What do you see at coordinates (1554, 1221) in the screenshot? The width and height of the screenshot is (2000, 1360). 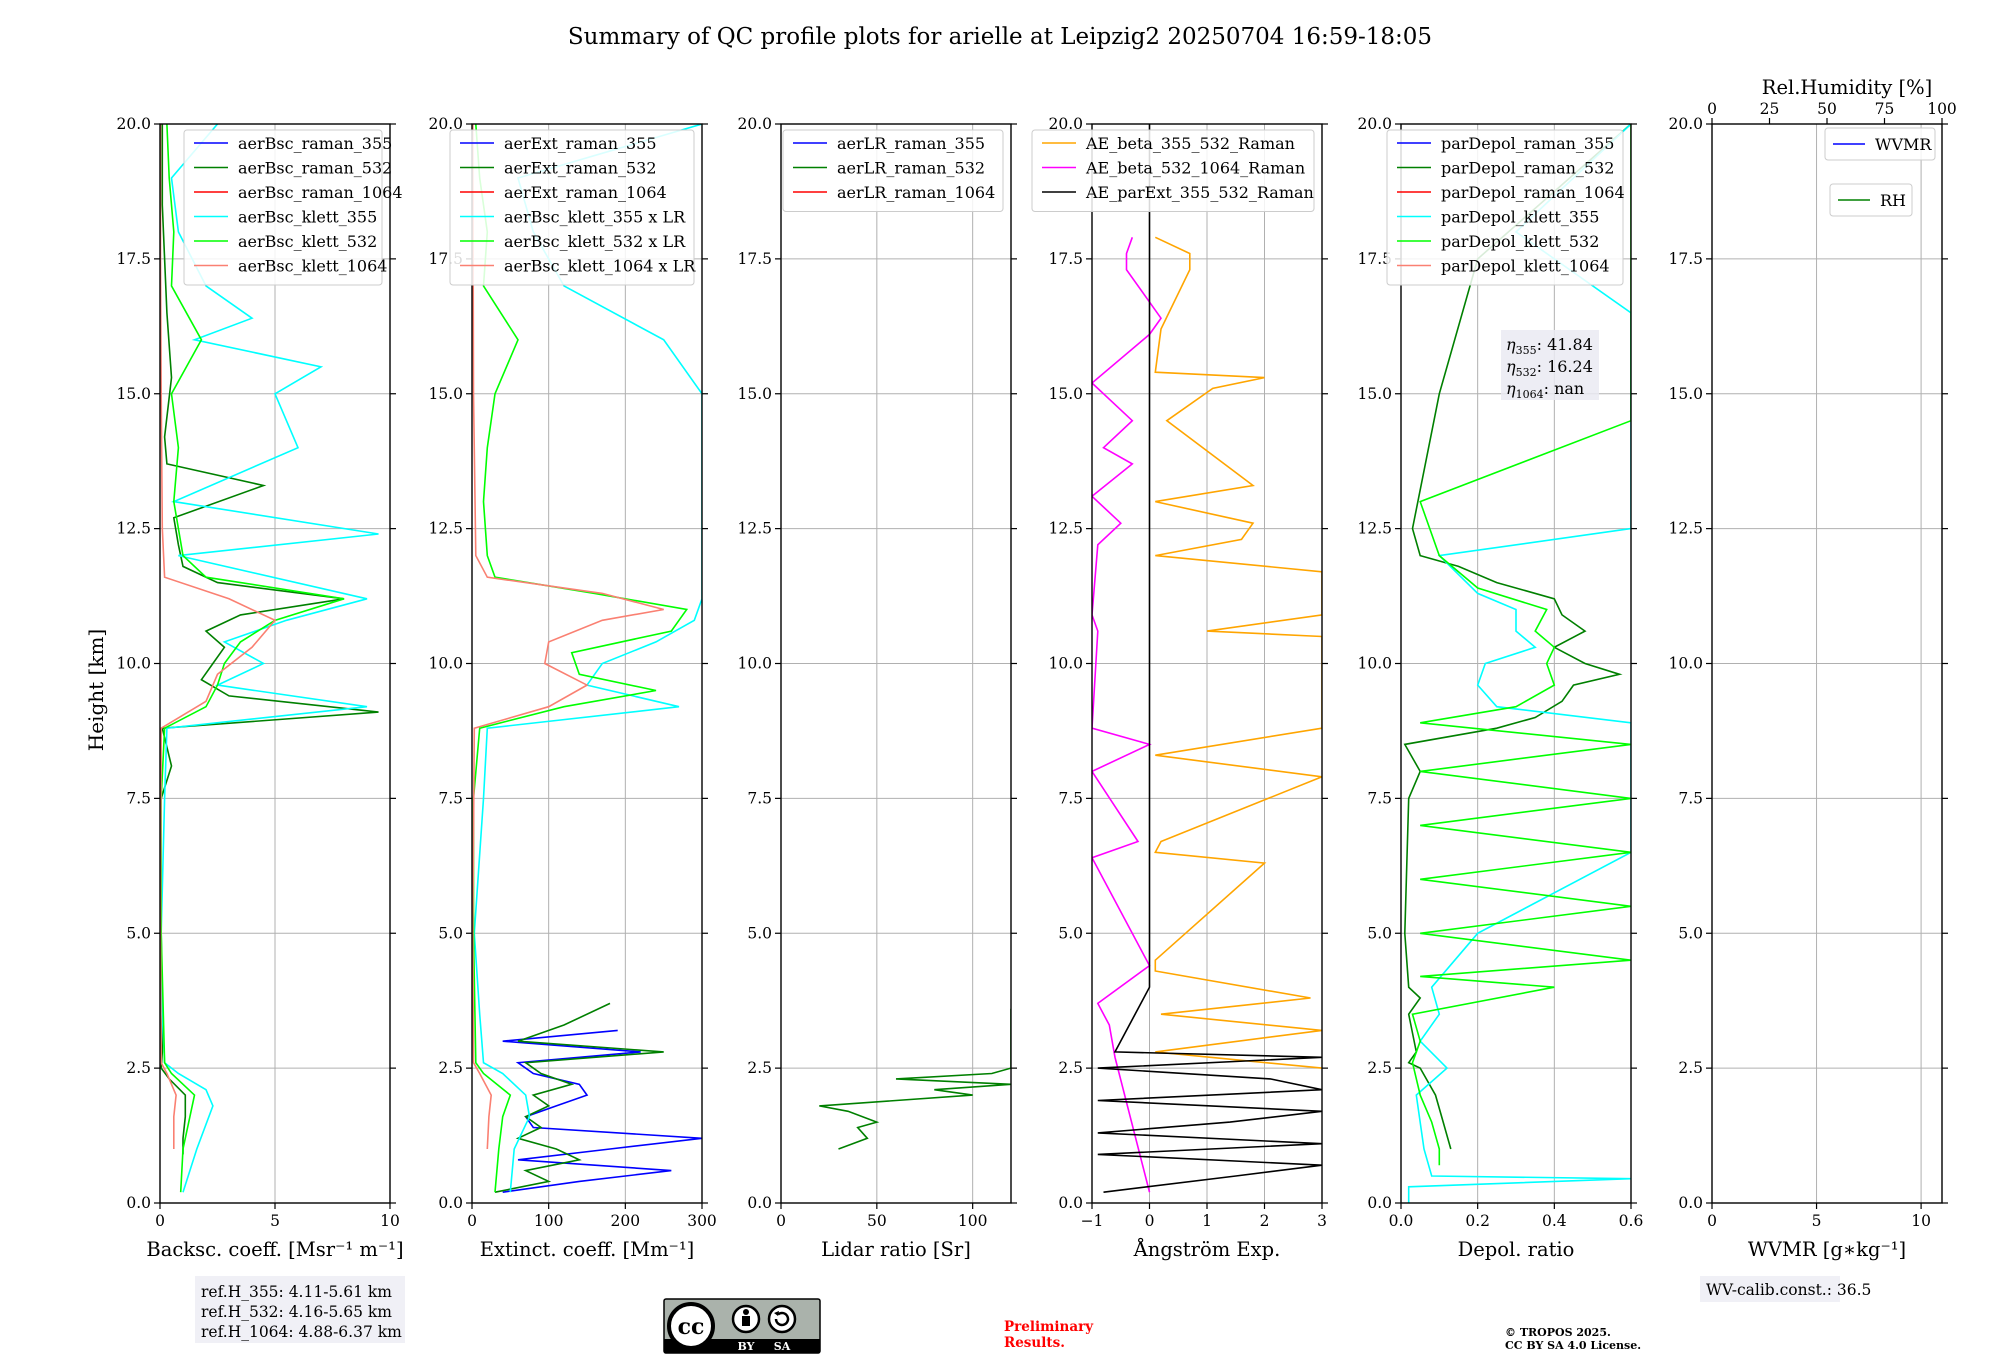 I see `x-tick-label: 0.4` at bounding box center [1554, 1221].